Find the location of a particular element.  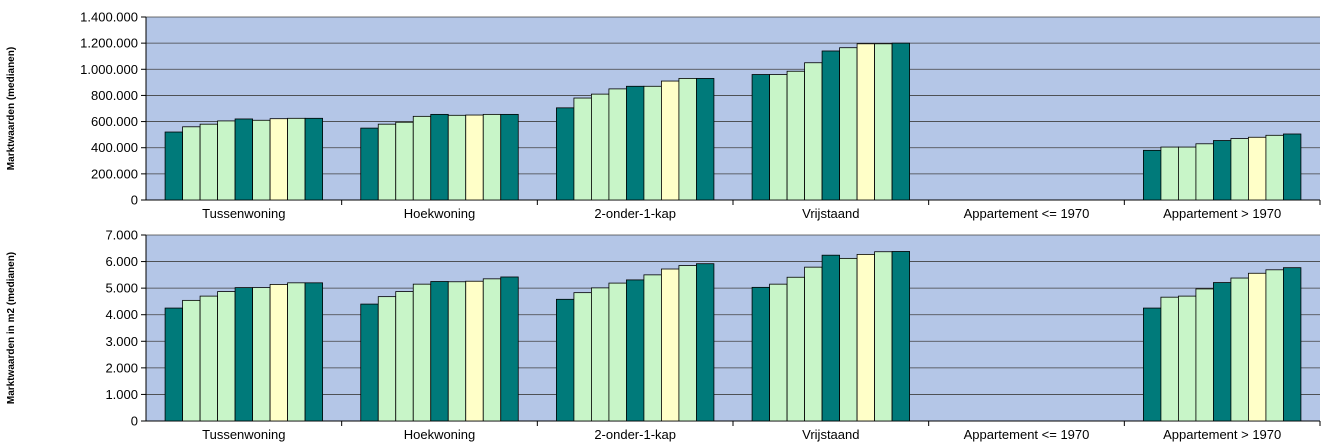

y-tick-label: 1.000.000 is located at coordinates (109, 69).